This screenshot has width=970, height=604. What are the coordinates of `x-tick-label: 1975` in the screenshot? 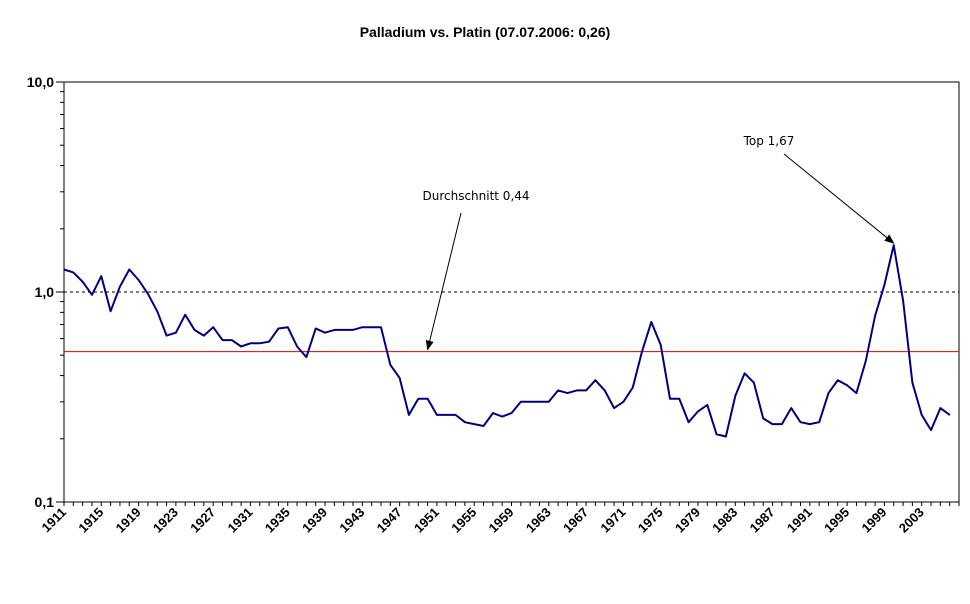 It's located at (650, 520).